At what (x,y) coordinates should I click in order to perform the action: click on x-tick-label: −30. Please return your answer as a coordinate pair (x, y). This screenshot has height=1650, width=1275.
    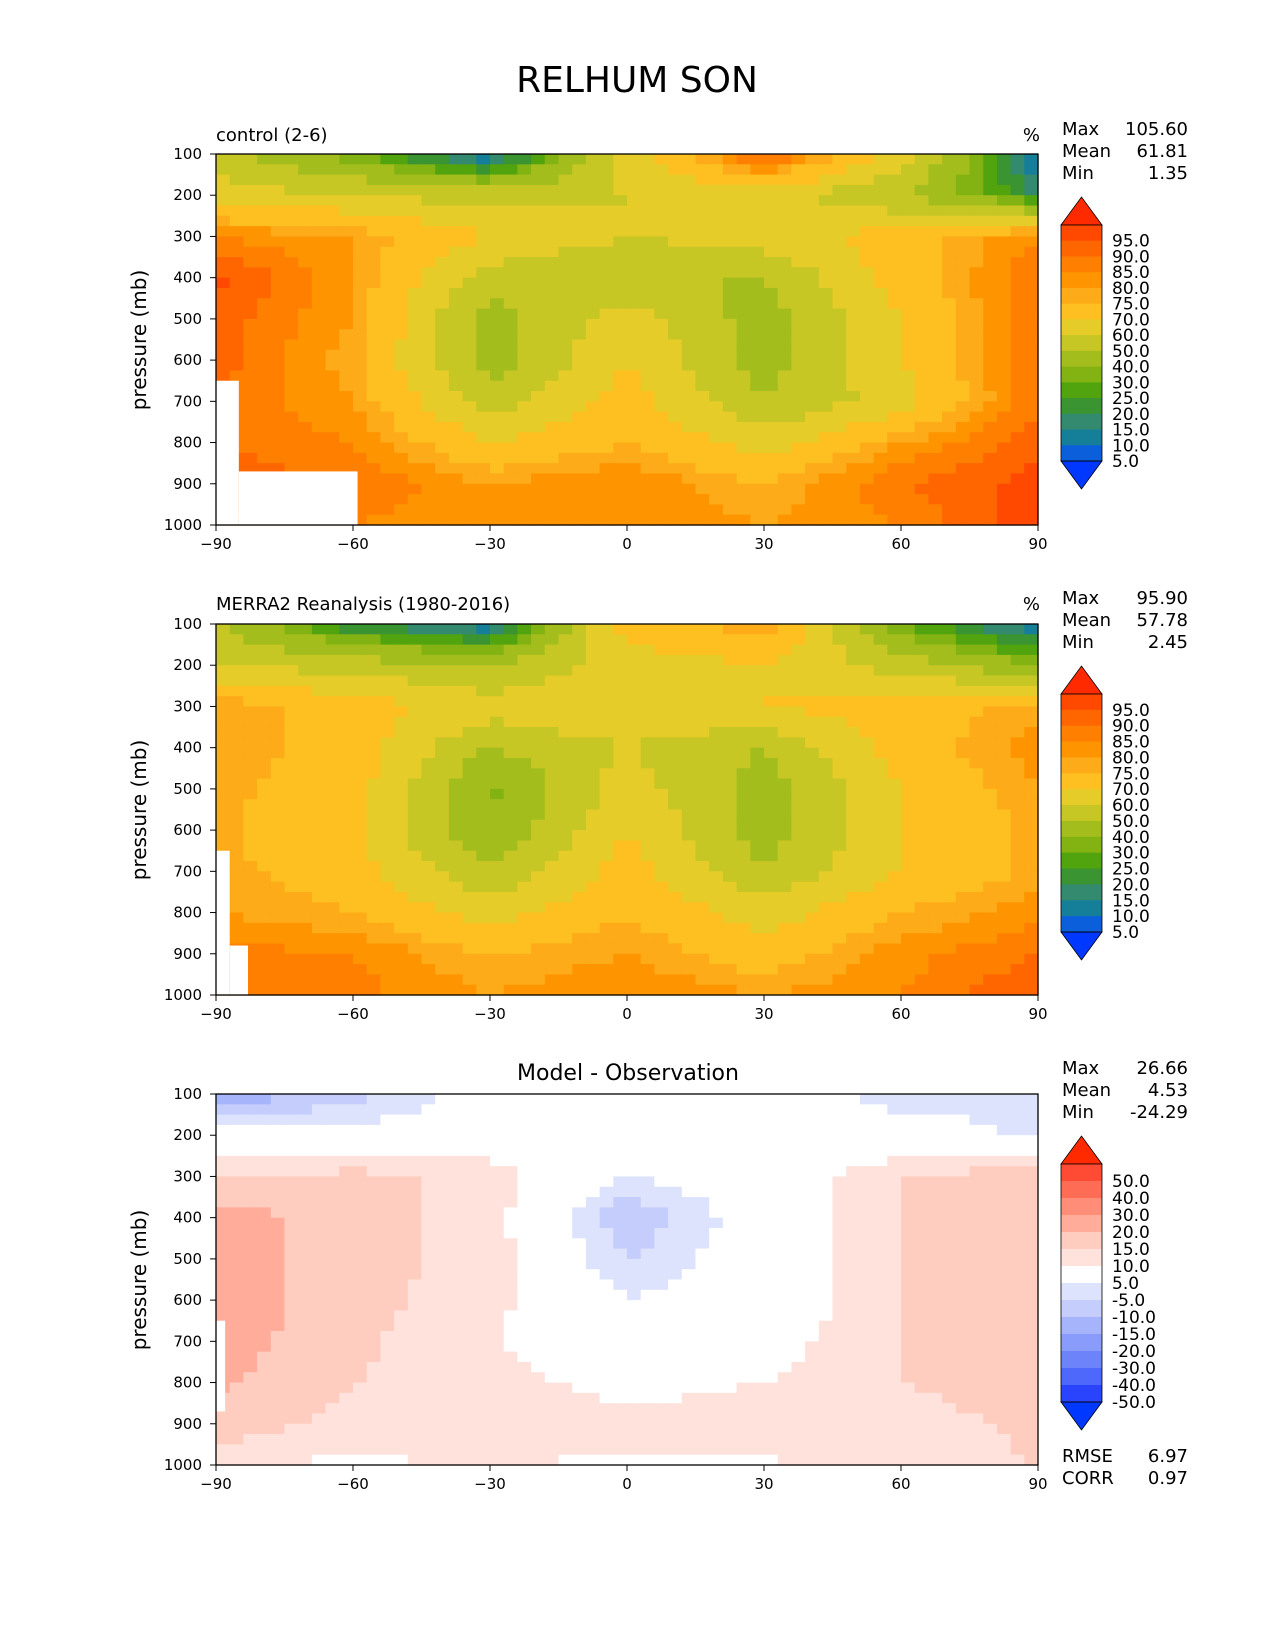
    Looking at the image, I should click on (490, 544).